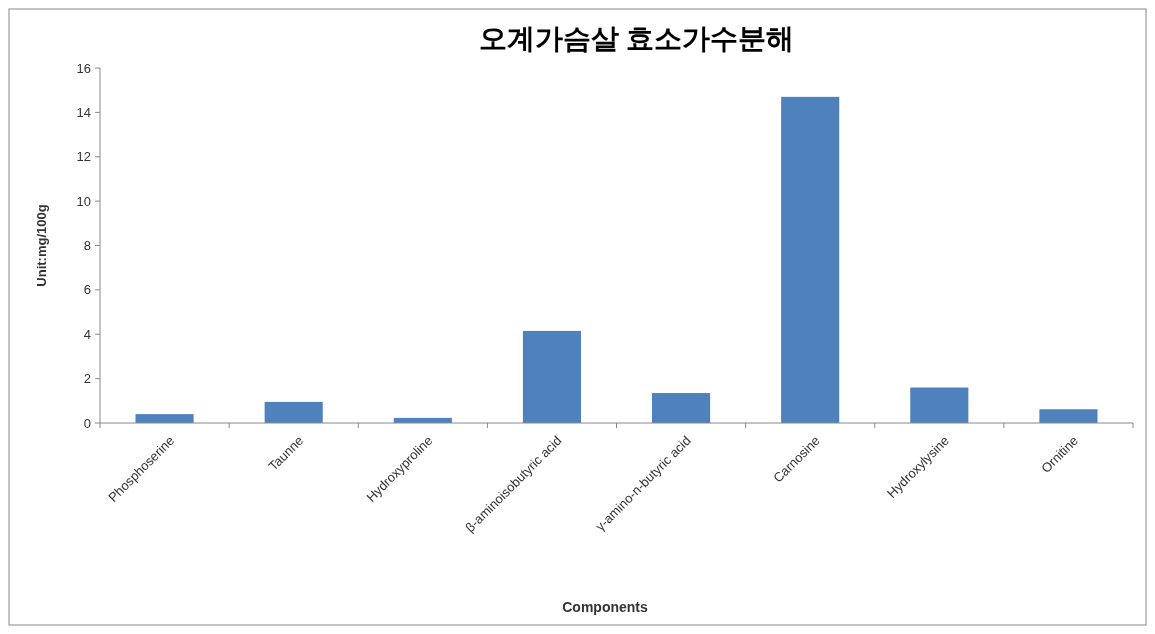  I want to click on y-tick-label: 8, so click(87, 246).